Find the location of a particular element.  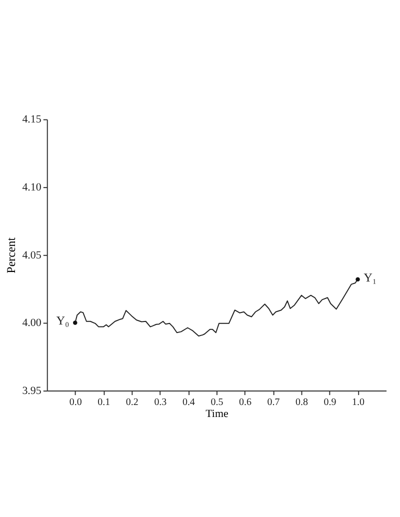

x-axis-title: Time is located at coordinates (217, 414).